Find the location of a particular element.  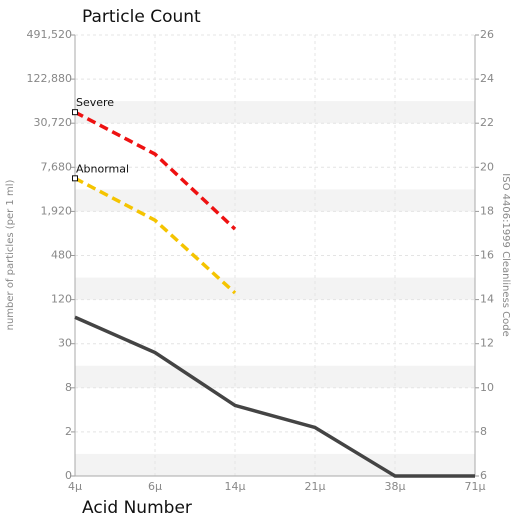

y2-axis-title: ISO 4406:1999 Cleanliness Code is located at coordinates (505, 254).